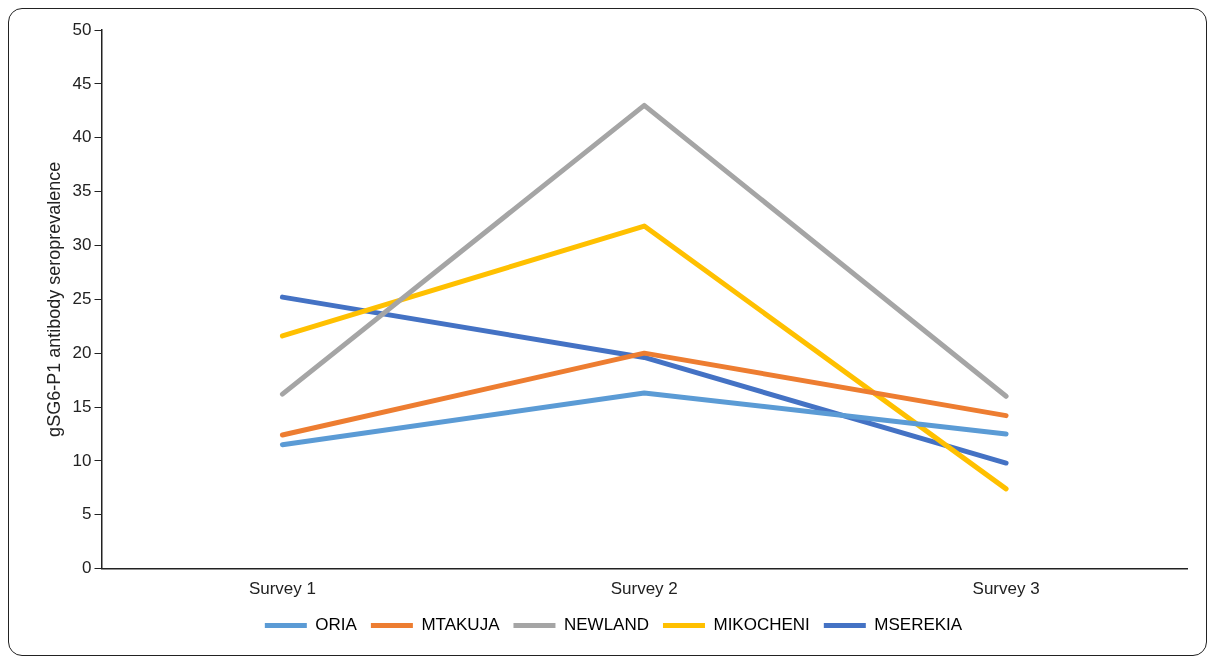 The height and width of the screenshot is (666, 1217). I want to click on y-tick-label: 10, so click(82, 460).